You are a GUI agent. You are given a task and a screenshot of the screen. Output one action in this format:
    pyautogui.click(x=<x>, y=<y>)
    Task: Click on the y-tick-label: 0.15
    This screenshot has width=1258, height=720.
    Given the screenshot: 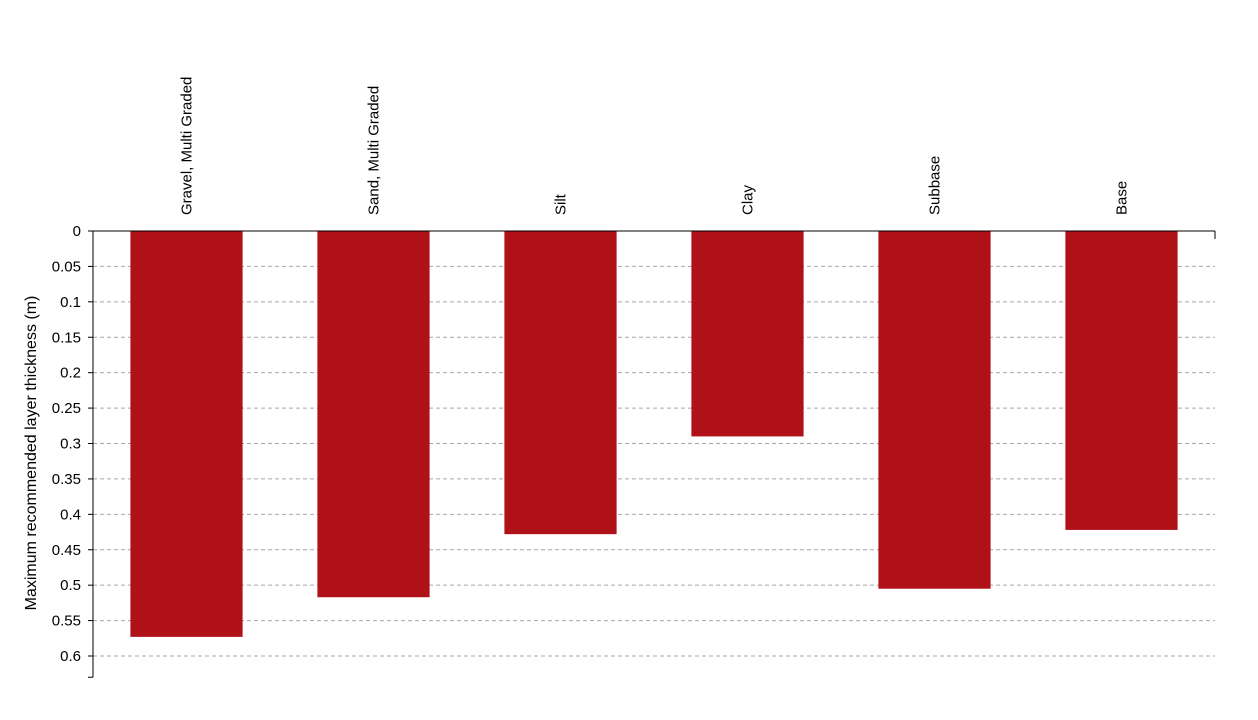 What is the action you would take?
    pyautogui.click(x=66, y=337)
    